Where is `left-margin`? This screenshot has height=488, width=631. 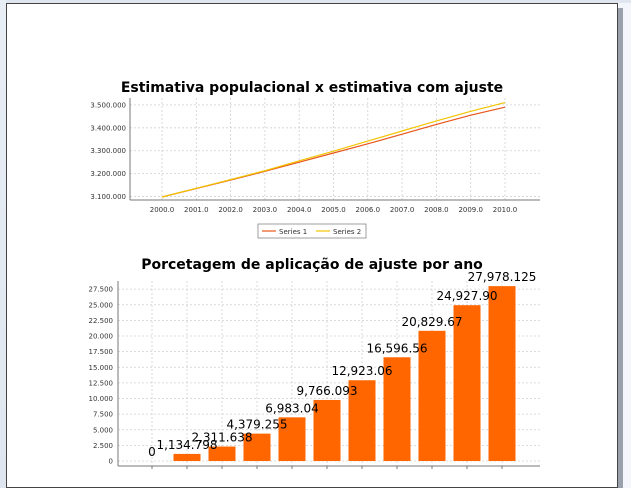
left-margin is located at coordinates (3, 244).